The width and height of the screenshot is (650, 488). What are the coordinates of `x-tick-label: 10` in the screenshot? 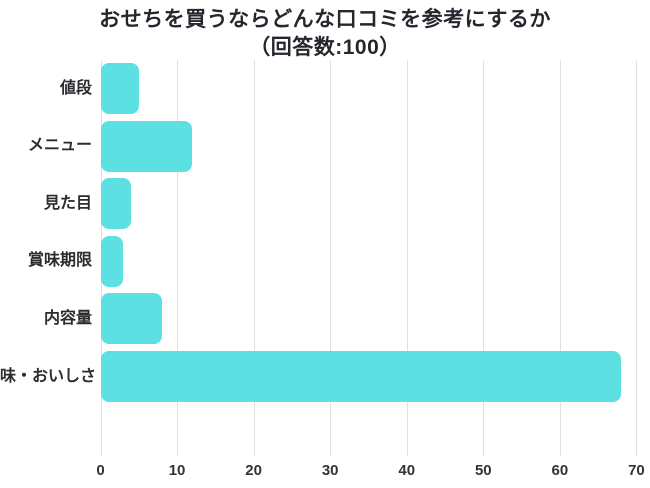 It's located at (177, 470).